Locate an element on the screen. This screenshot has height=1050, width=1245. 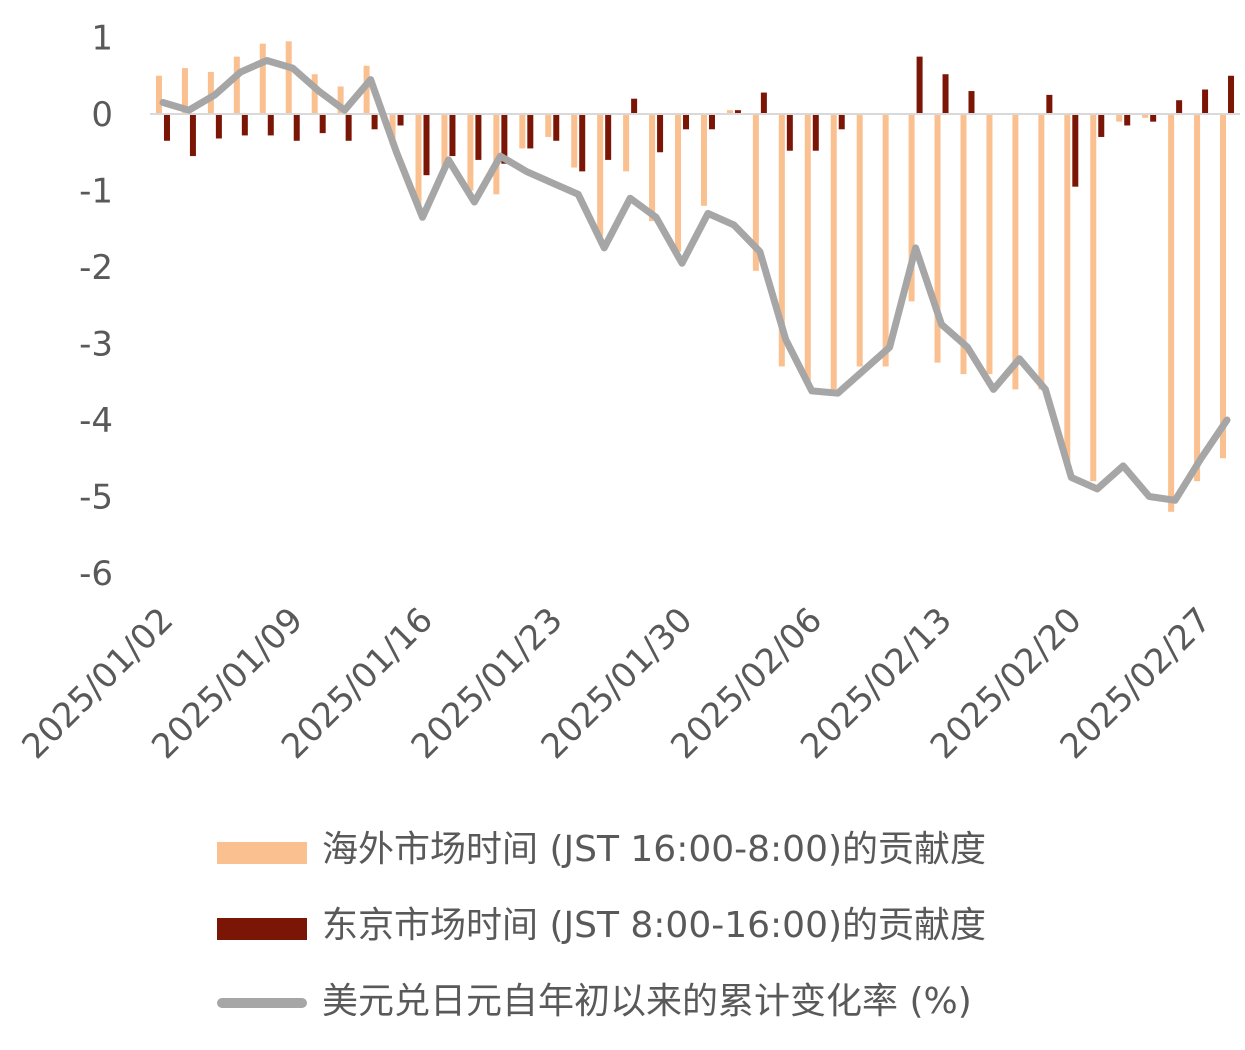
y-axis: 1 0 -1 -2 -3 -4 -5 -6 is located at coordinates (96, 307).